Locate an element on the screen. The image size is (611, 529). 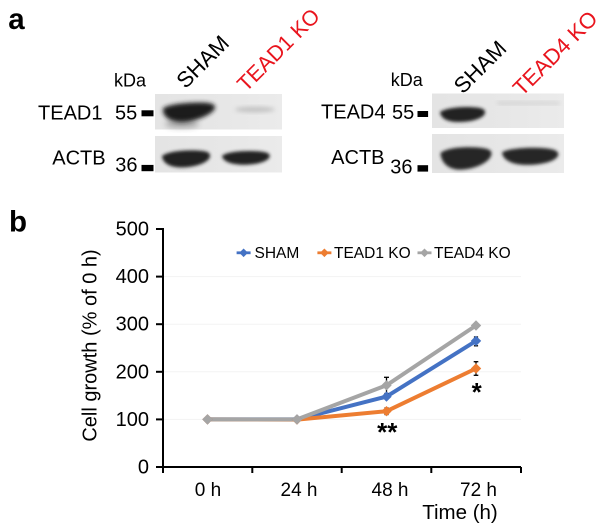
svg-text: 0 is located at coordinates (143, 468).